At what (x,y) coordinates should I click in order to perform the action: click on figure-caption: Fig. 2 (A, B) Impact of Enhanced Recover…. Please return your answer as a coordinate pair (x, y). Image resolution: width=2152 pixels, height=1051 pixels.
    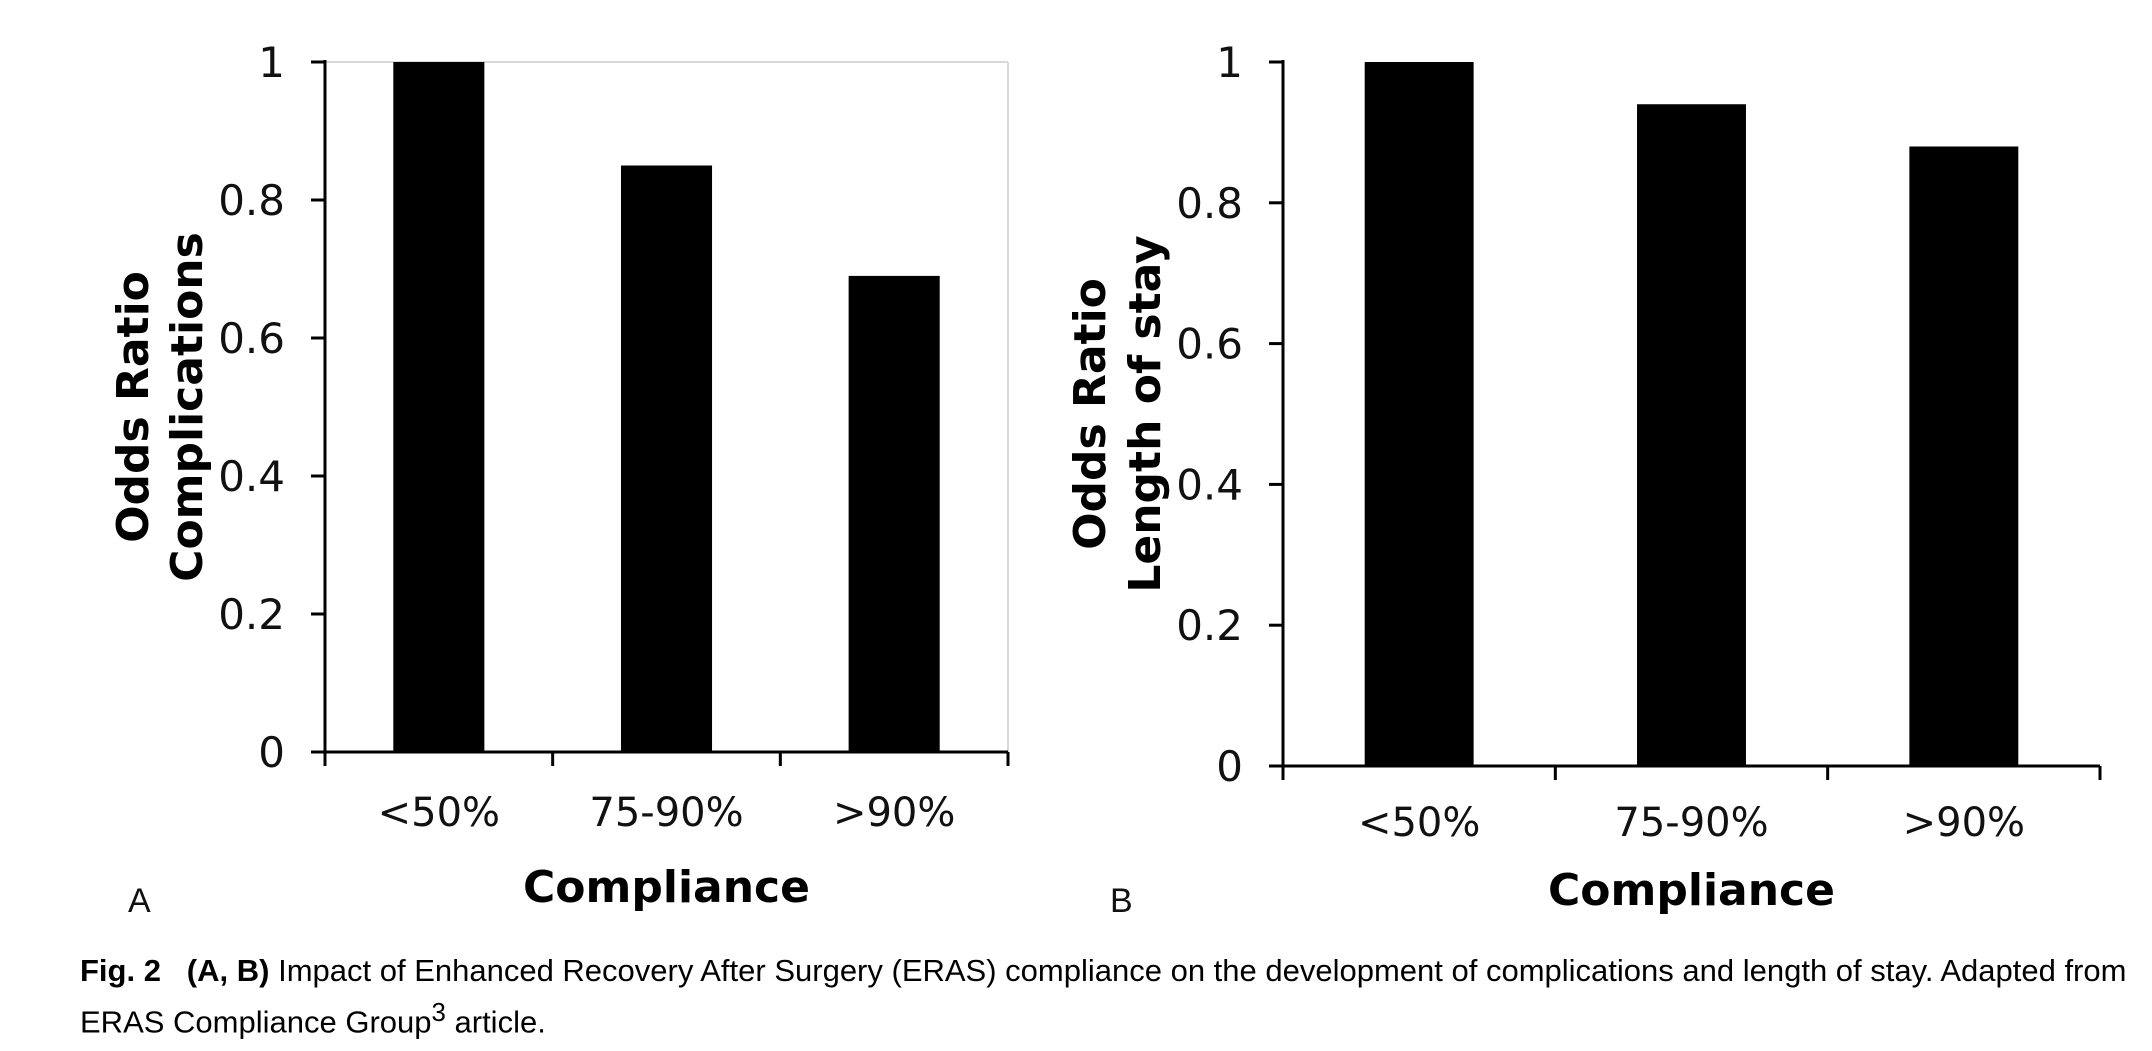
    Looking at the image, I should click on (1110, 996).